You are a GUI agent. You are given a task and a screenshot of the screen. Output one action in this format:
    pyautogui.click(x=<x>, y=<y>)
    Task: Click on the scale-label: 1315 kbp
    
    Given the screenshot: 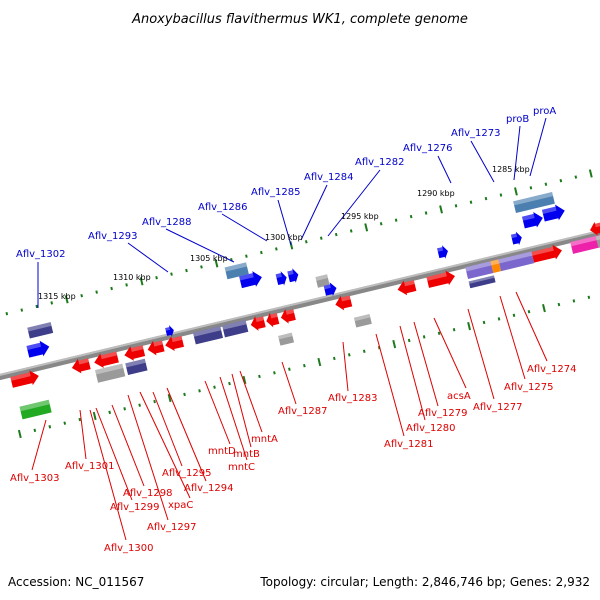 What is the action you would take?
    pyautogui.click(x=57, y=296)
    